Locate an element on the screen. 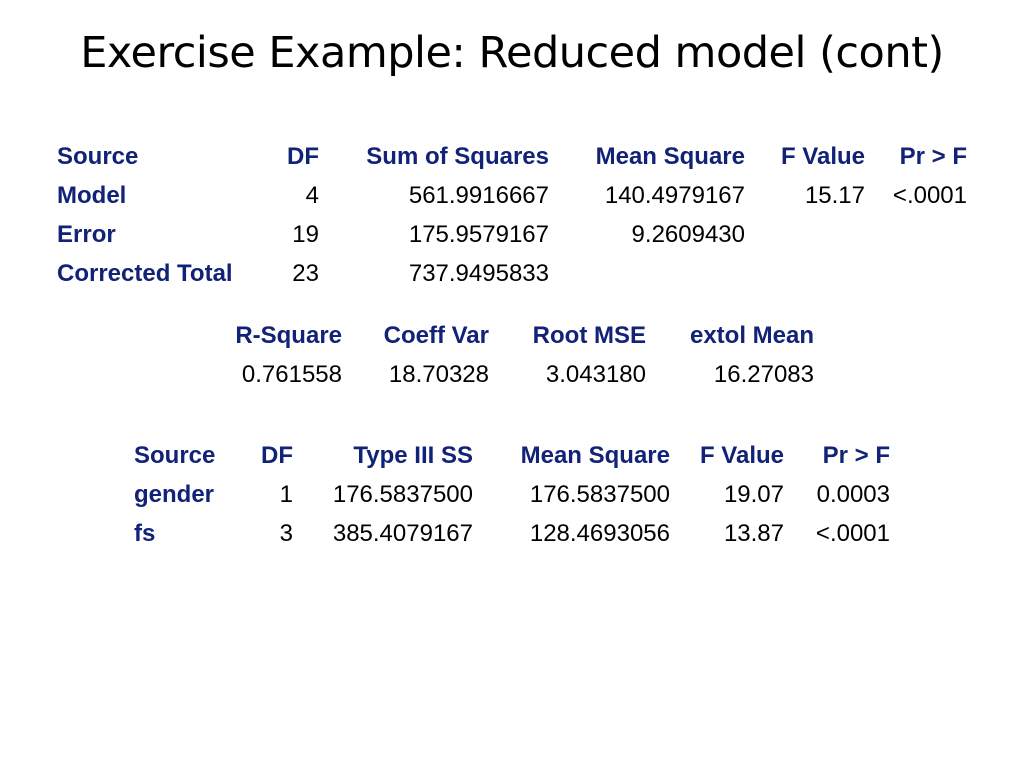  anova-header-mean-square: Mean Square is located at coordinates (670, 156).